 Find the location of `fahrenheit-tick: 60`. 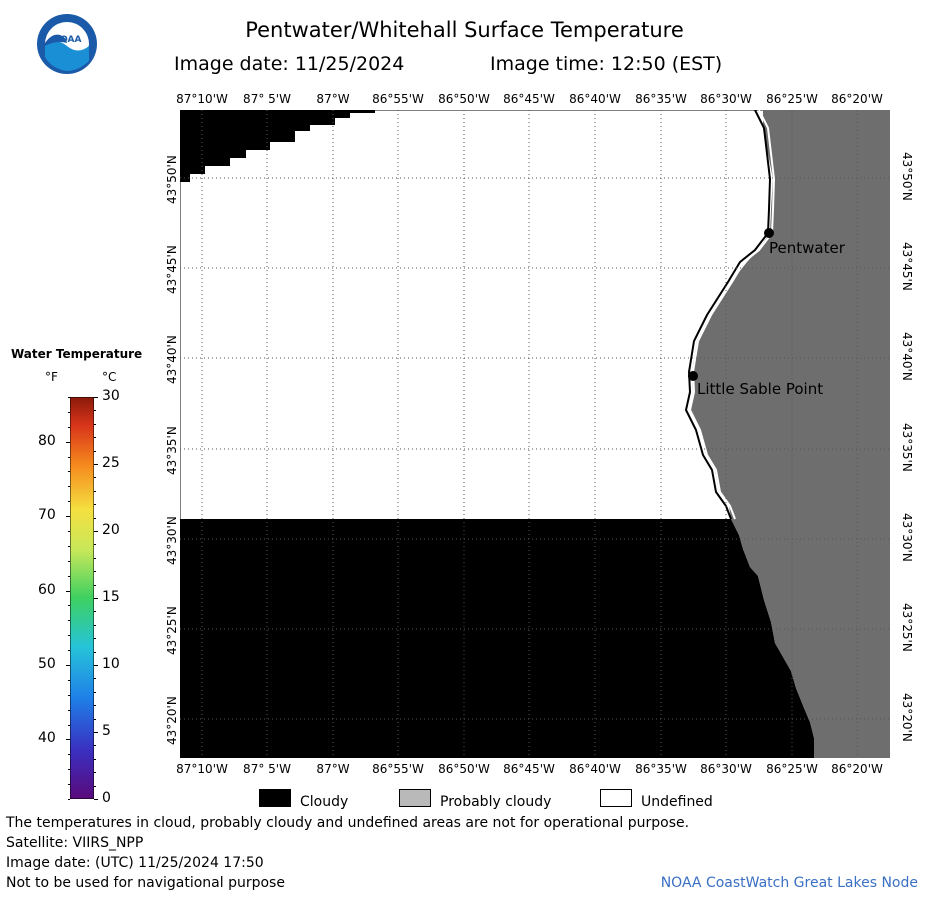

fahrenheit-tick: 60 is located at coordinates (47, 589).